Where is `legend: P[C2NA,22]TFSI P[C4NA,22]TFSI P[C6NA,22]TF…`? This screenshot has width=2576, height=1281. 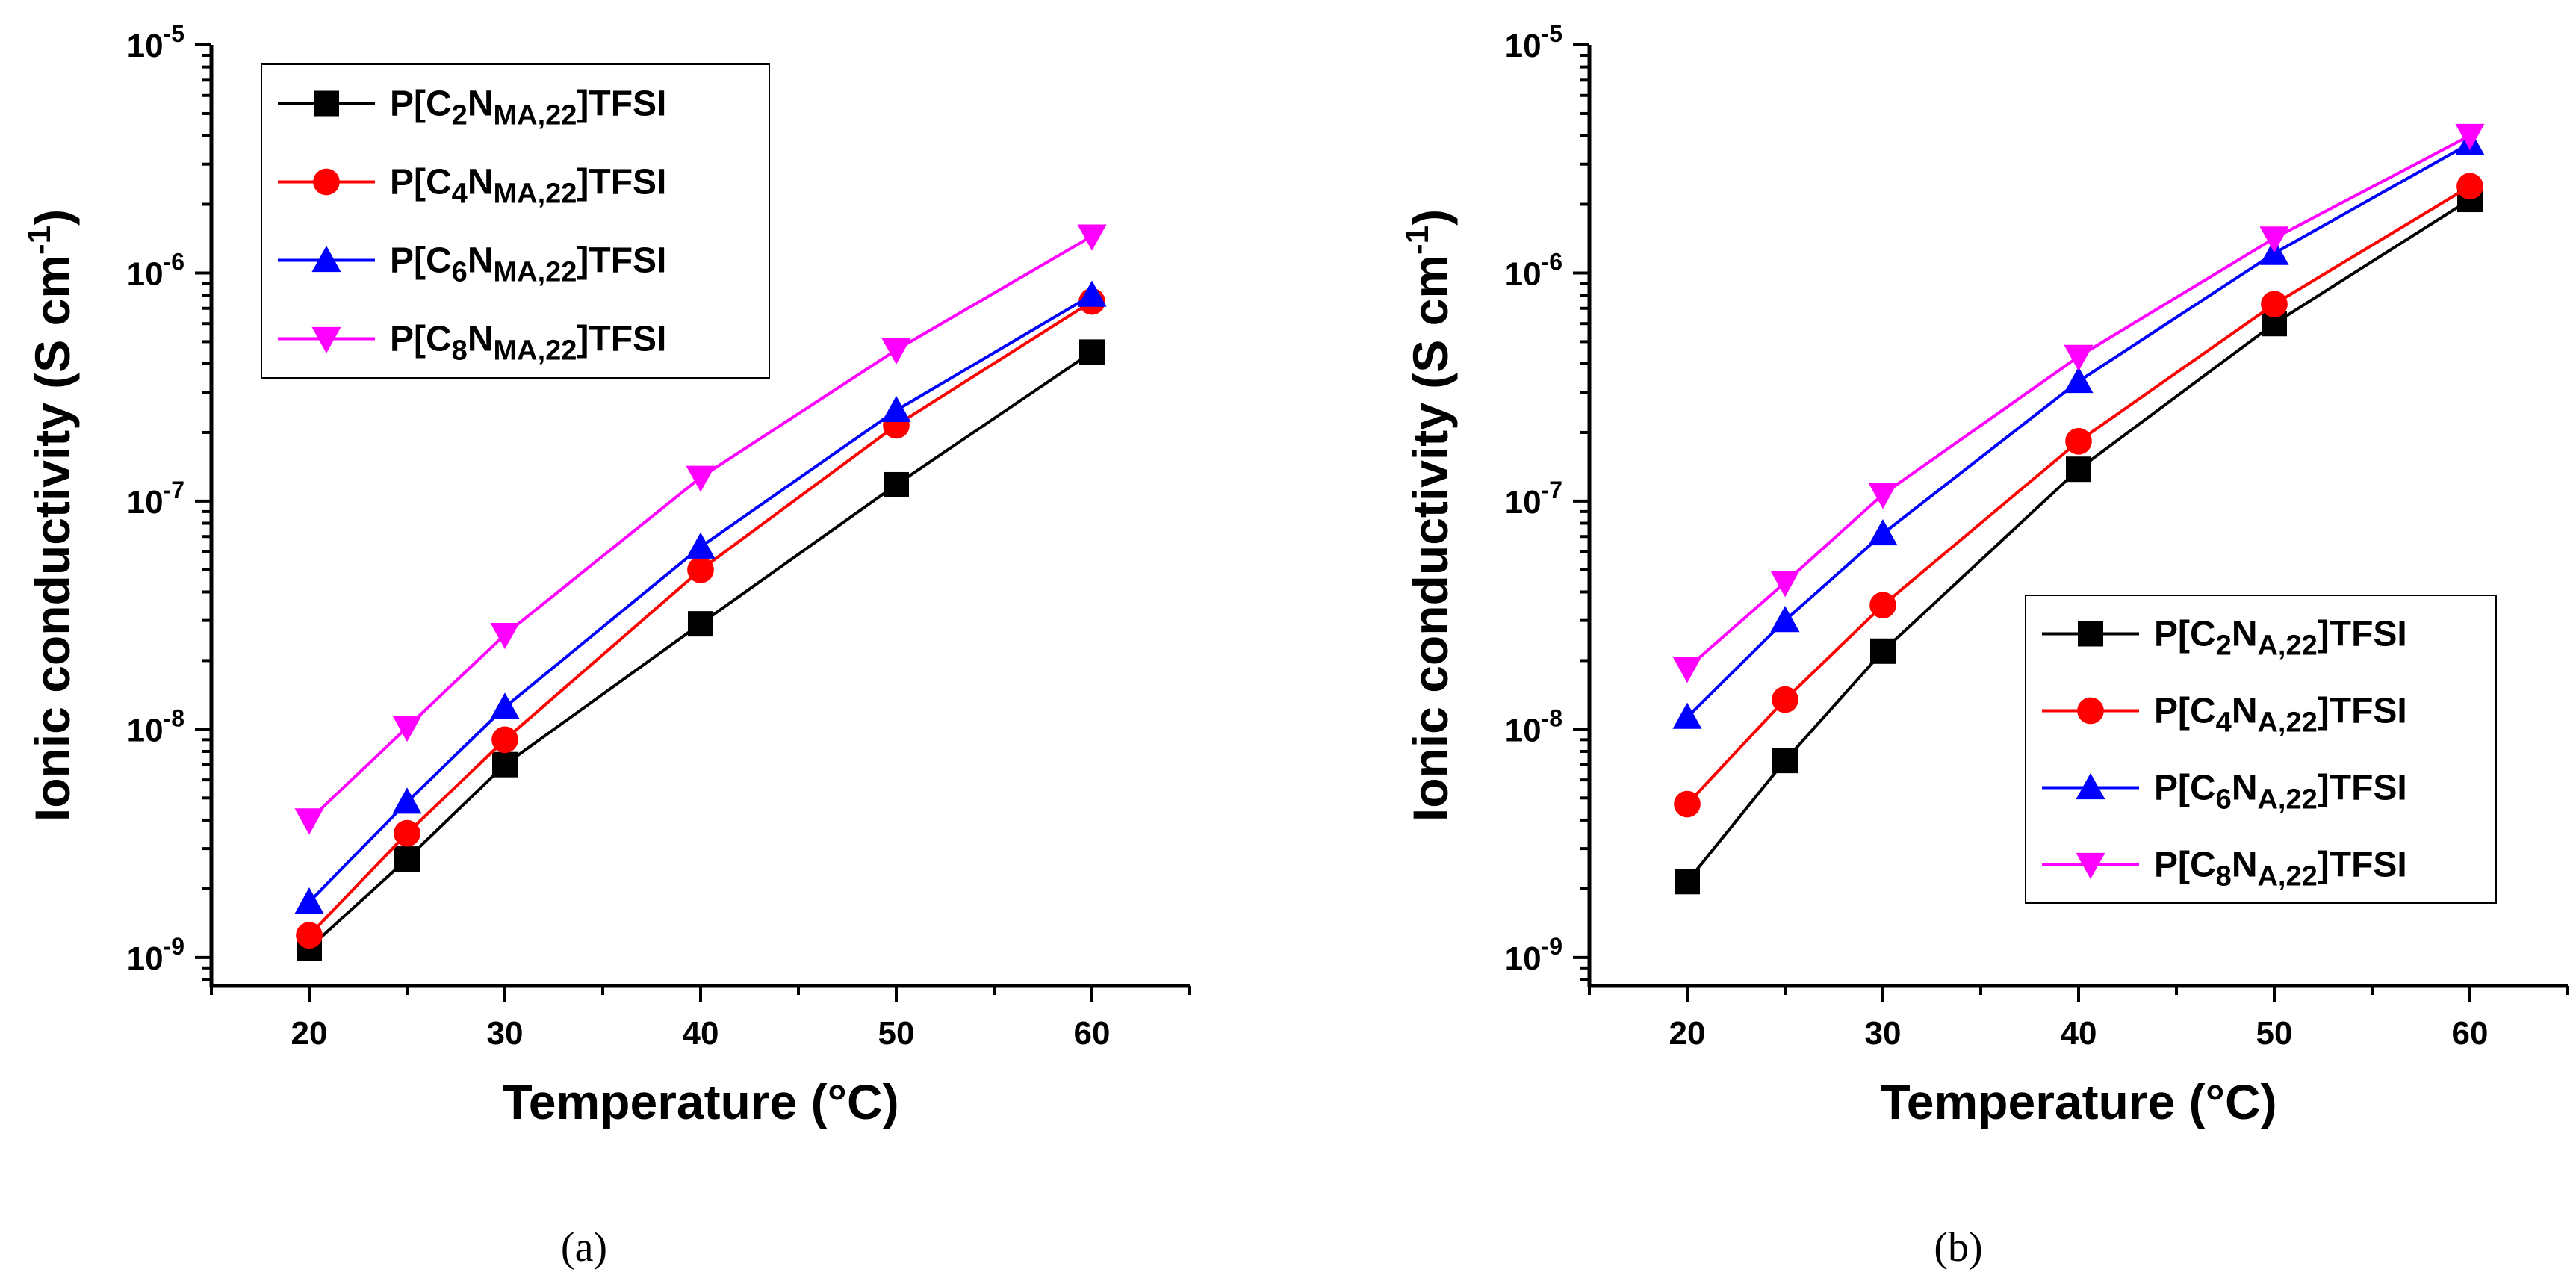
legend: P[C2NA,22]TFSI P[C4NA,22]TFSI P[C6NA,22]TF… is located at coordinates (2261, 749).